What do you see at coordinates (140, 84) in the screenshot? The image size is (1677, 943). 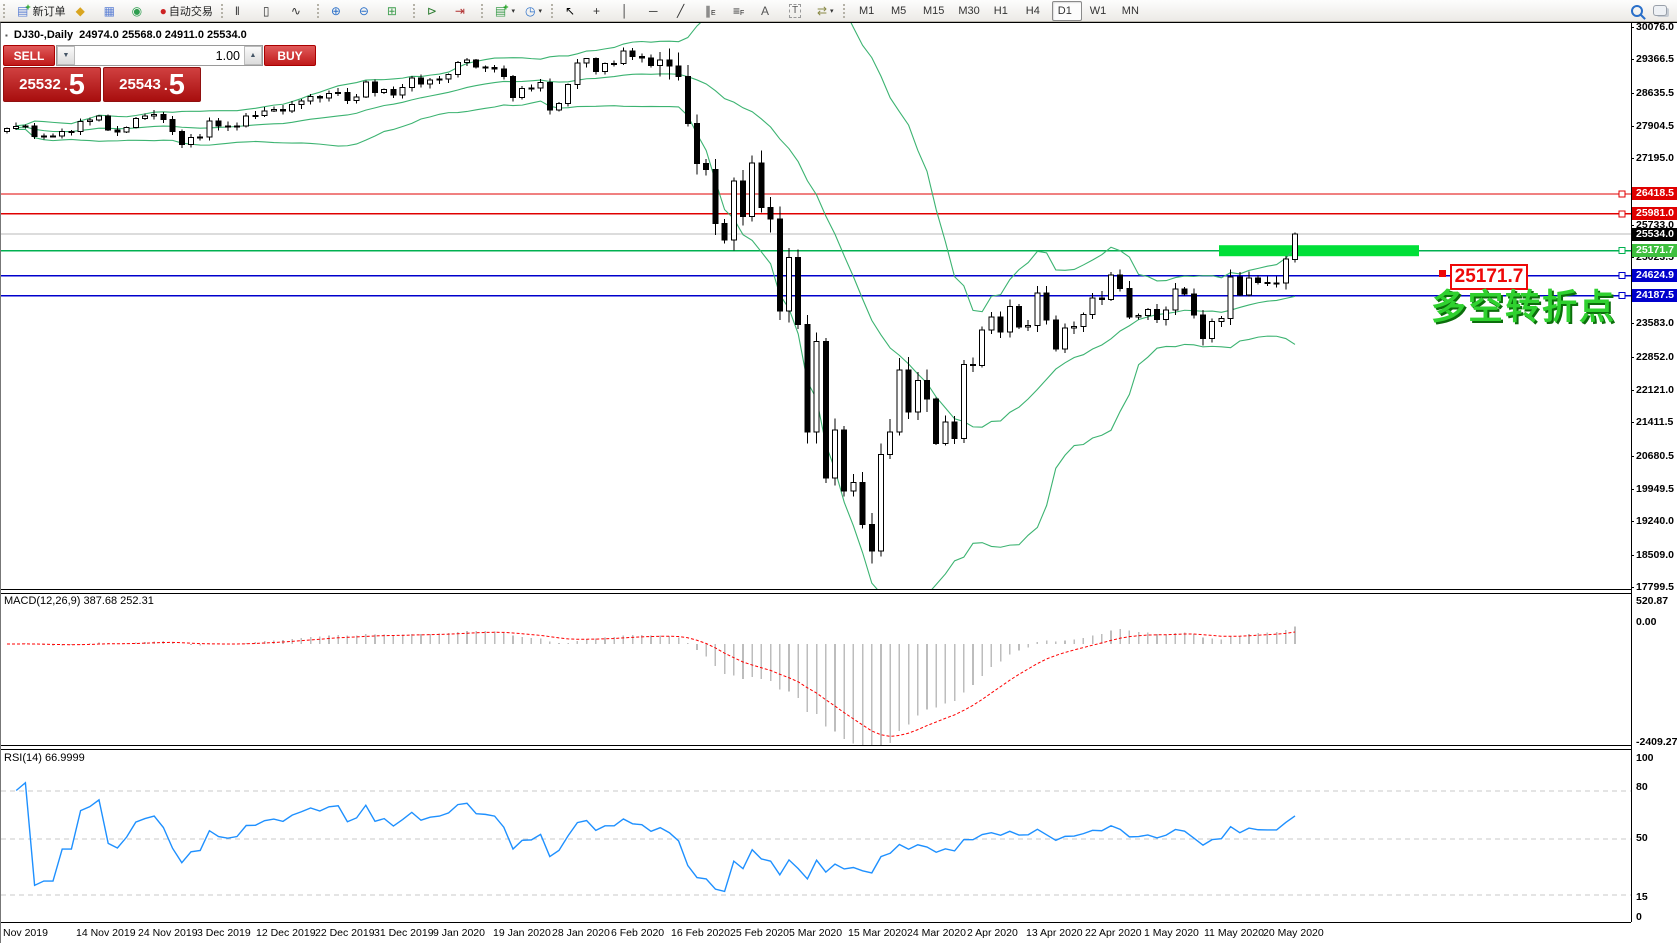 I see `buy-price-main: 25543` at bounding box center [140, 84].